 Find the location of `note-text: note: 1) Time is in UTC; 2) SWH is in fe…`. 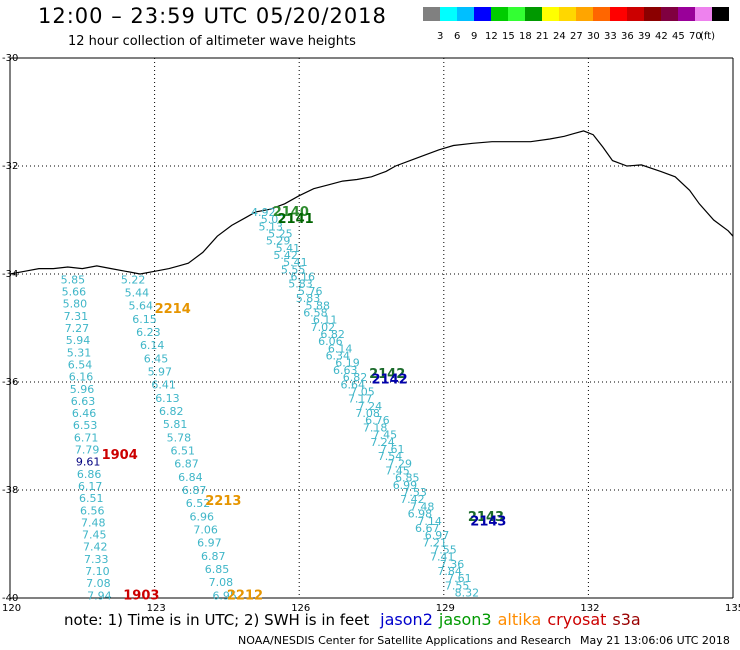

note-text: note: 1) Time is in UTC; 2) SWH is in fe… is located at coordinates (217, 620).